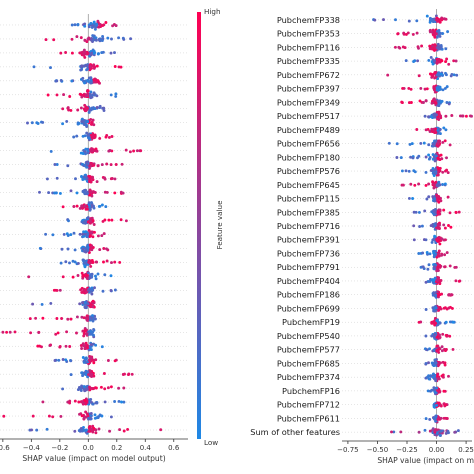  What do you see at coordinates (211, 442) in the screenshot?
I see `colorbar-low-label: Low` at bounding box center [211, 442].